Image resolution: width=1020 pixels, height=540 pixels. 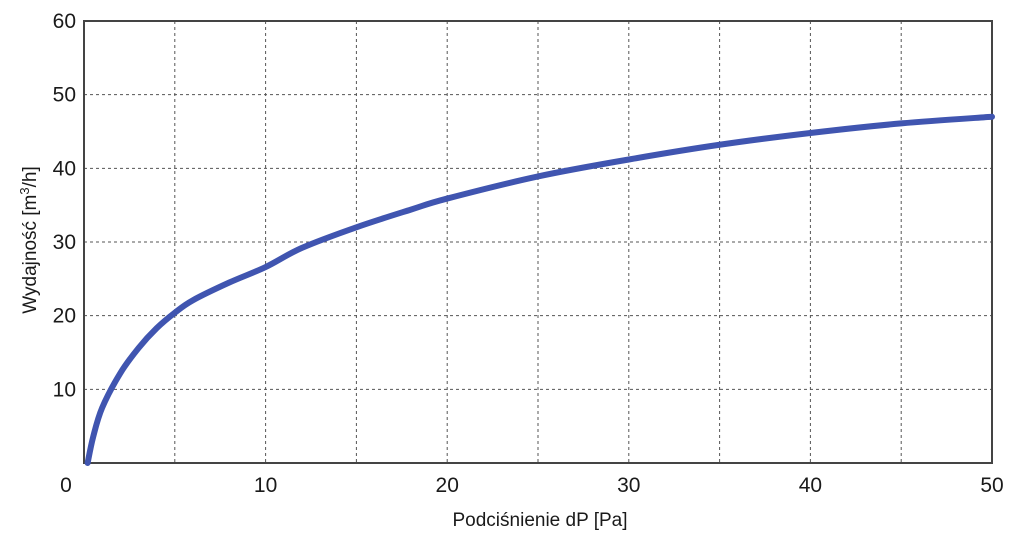 What do you see at coordinates (64, 316) in the screenshot?
I see `y-tick-label-20: 20` at bounding box center [64, 316].